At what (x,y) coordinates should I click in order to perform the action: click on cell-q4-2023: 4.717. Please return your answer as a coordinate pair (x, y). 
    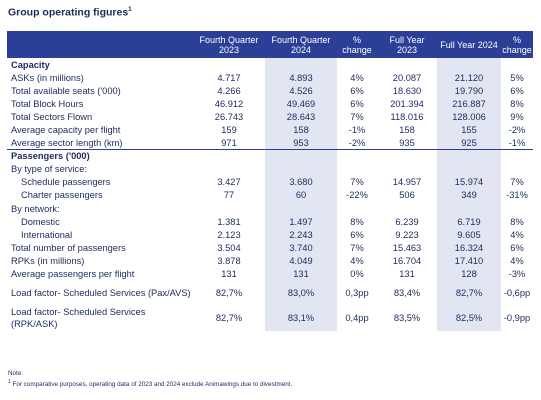
    Looking at the image, I should click on (229, 77).